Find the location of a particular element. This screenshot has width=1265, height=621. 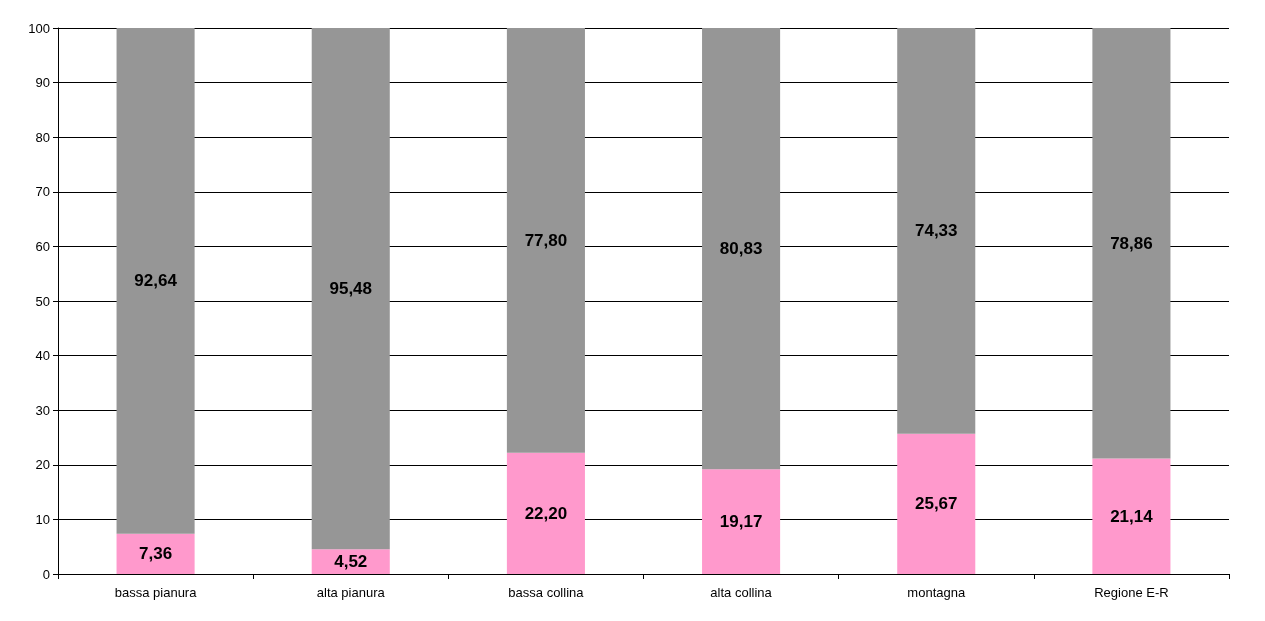

data-label: 95,48 is located at coordinates (351, 289).